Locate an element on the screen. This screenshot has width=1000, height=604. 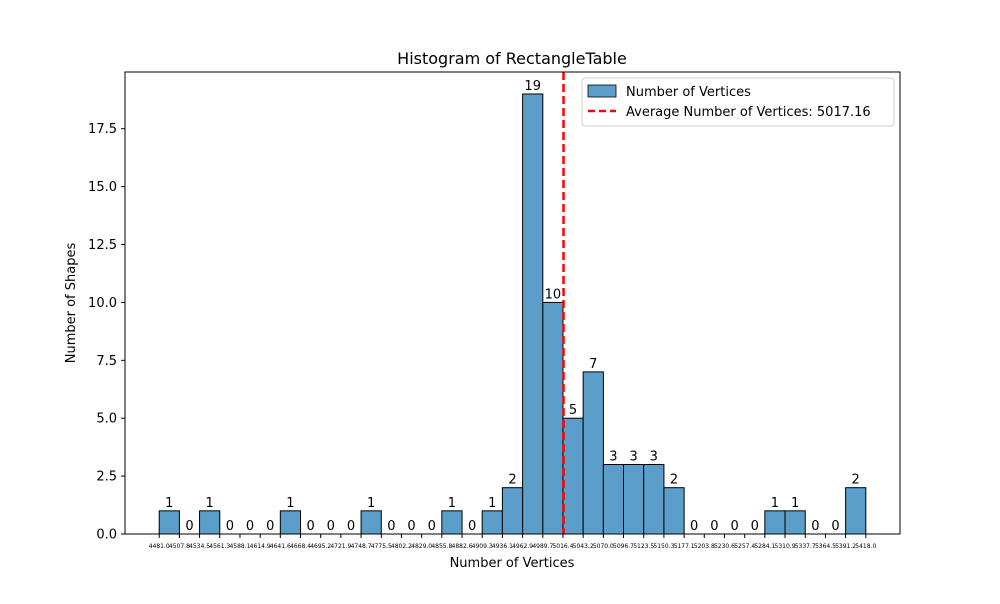
x-axis-label: Number of Vertices is located at coordinates (512, 563).